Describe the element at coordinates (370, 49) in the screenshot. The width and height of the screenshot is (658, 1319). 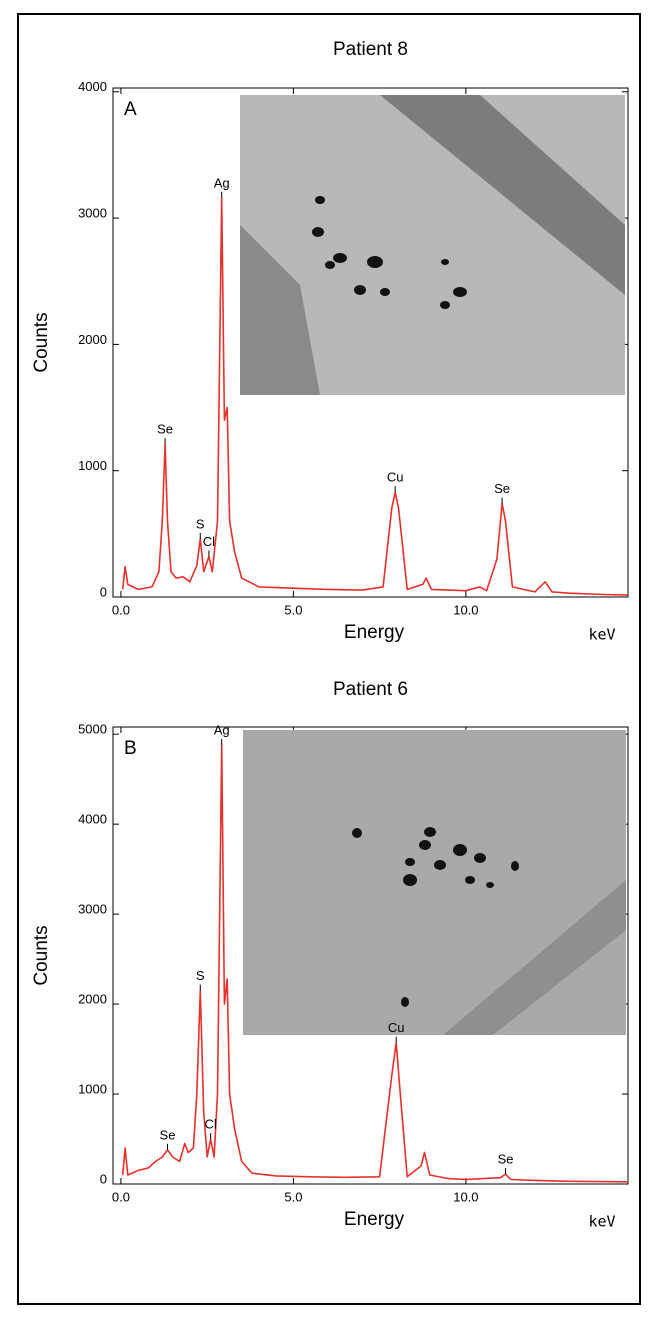
I see `chart-title: Patient 8` at that location.